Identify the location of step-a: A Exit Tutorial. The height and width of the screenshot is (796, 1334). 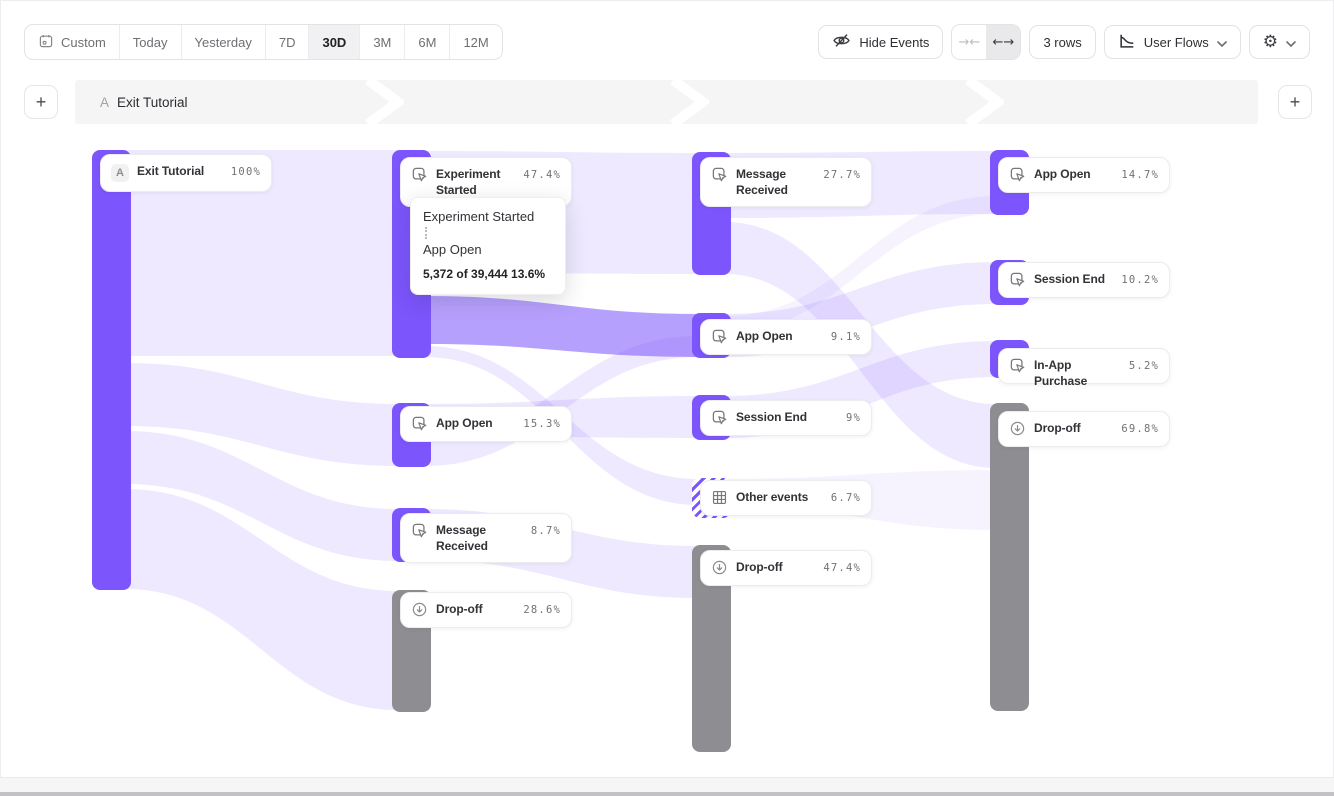
(144, 102).